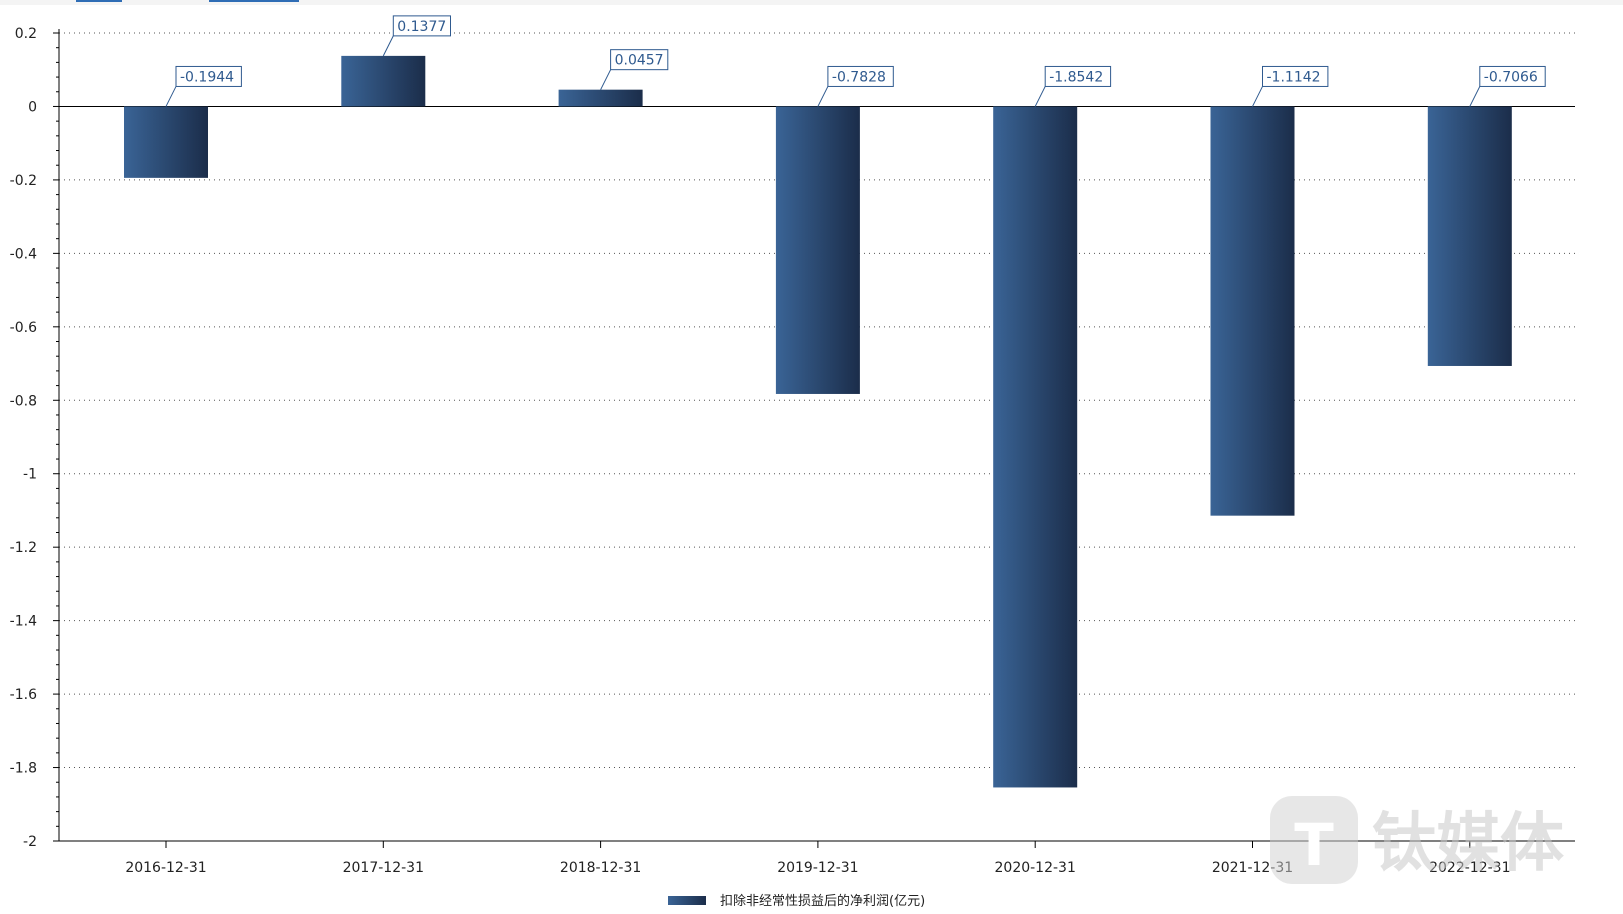 The image size is (1623, 914). What do you see at coordinates (817, 868) in the screenshot?
I see `x-tick-label: 2019-12-31` at bounding box center [817, 868].